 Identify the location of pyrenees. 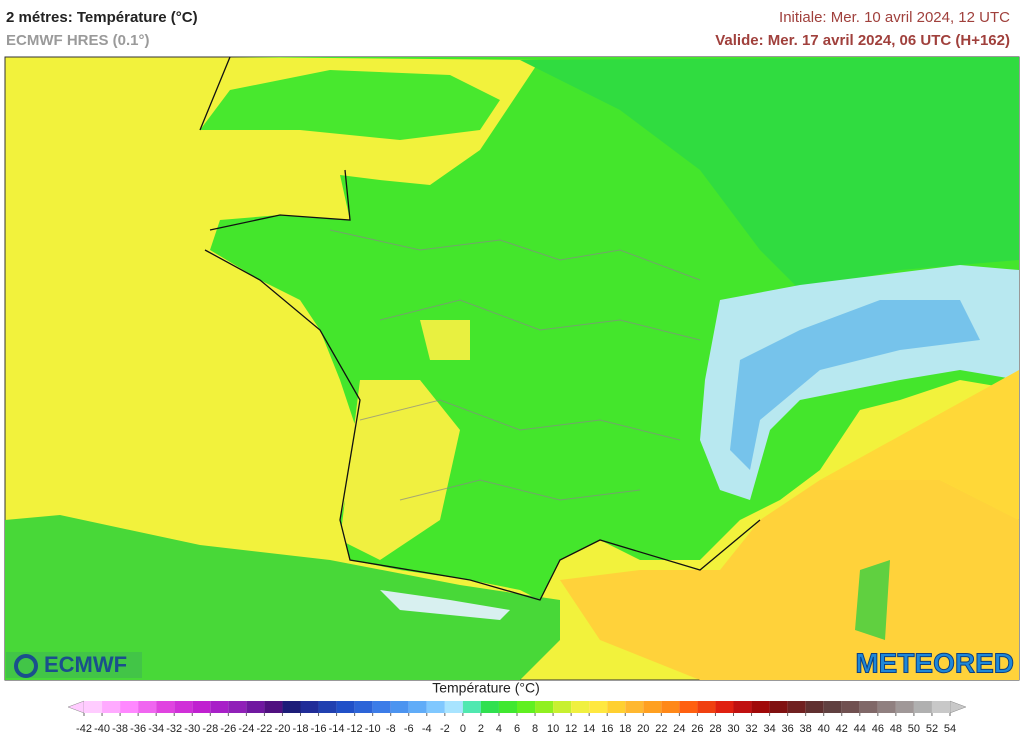
(445, 605).